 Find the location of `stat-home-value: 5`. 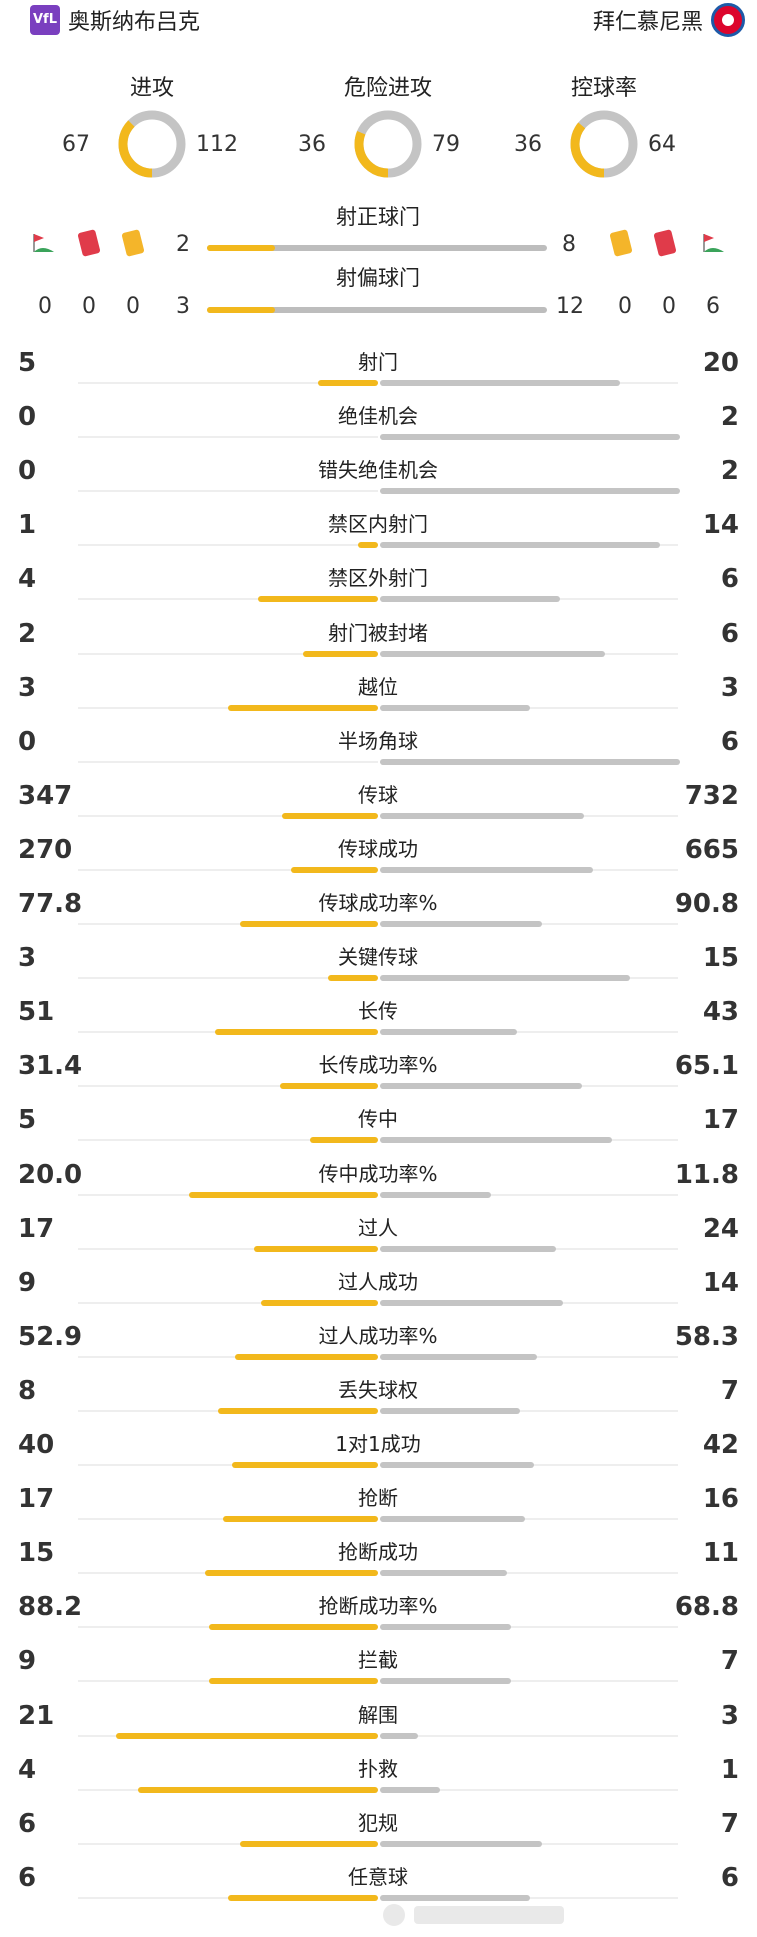

stat-home-value: 5 is located at coordinates (27, 363).